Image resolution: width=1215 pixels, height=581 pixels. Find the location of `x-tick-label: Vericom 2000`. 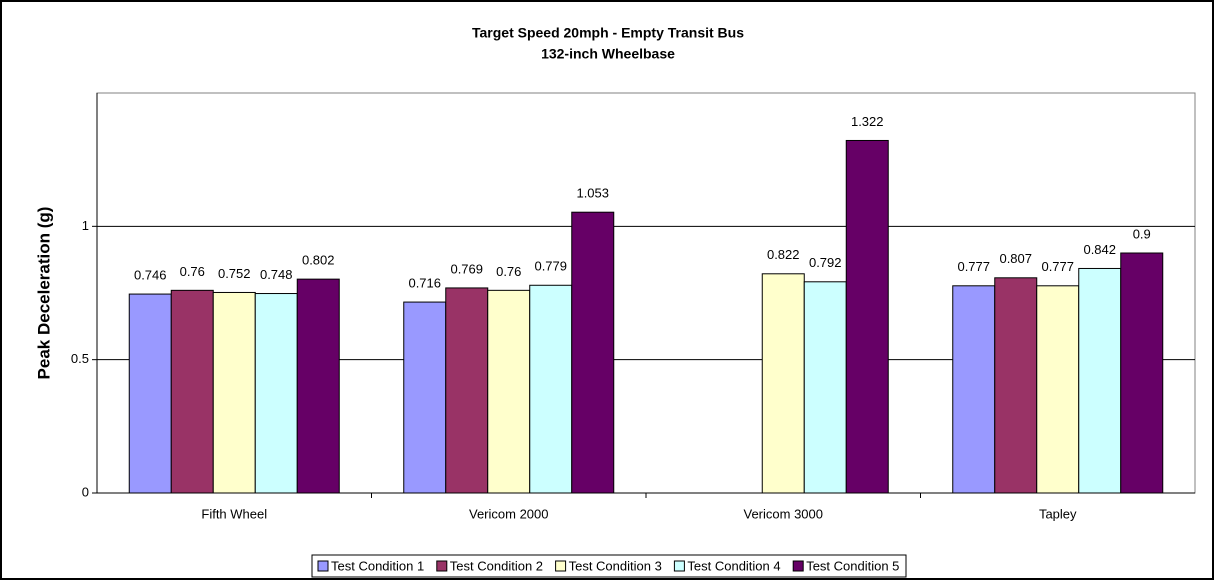

x-tick-label: Vericom 2000 is located at coordinates (509, 513).